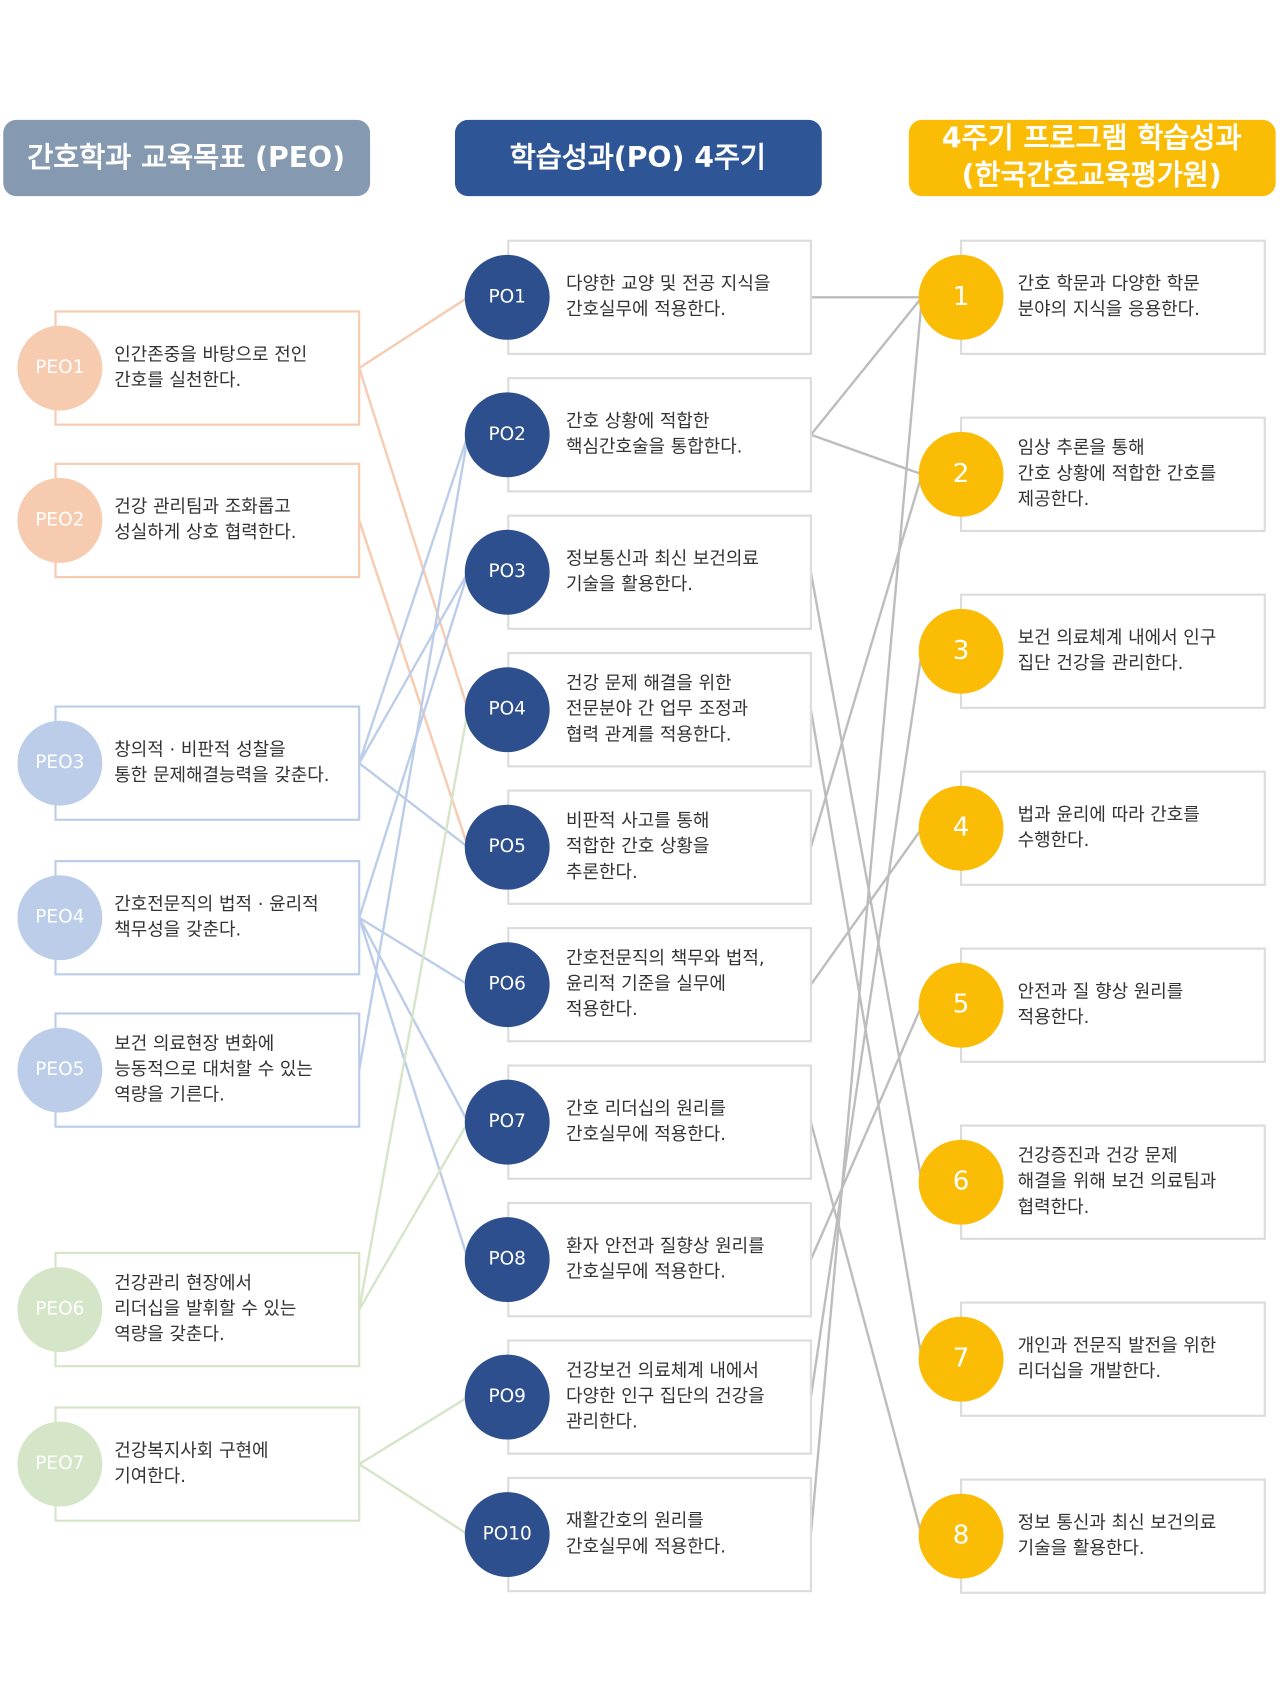  What do you see at coordinates (205, 1309) in the screenshot?
I see `item-text: 리더십을 발휘할 수 있는` at bounding box center [205, 1309].